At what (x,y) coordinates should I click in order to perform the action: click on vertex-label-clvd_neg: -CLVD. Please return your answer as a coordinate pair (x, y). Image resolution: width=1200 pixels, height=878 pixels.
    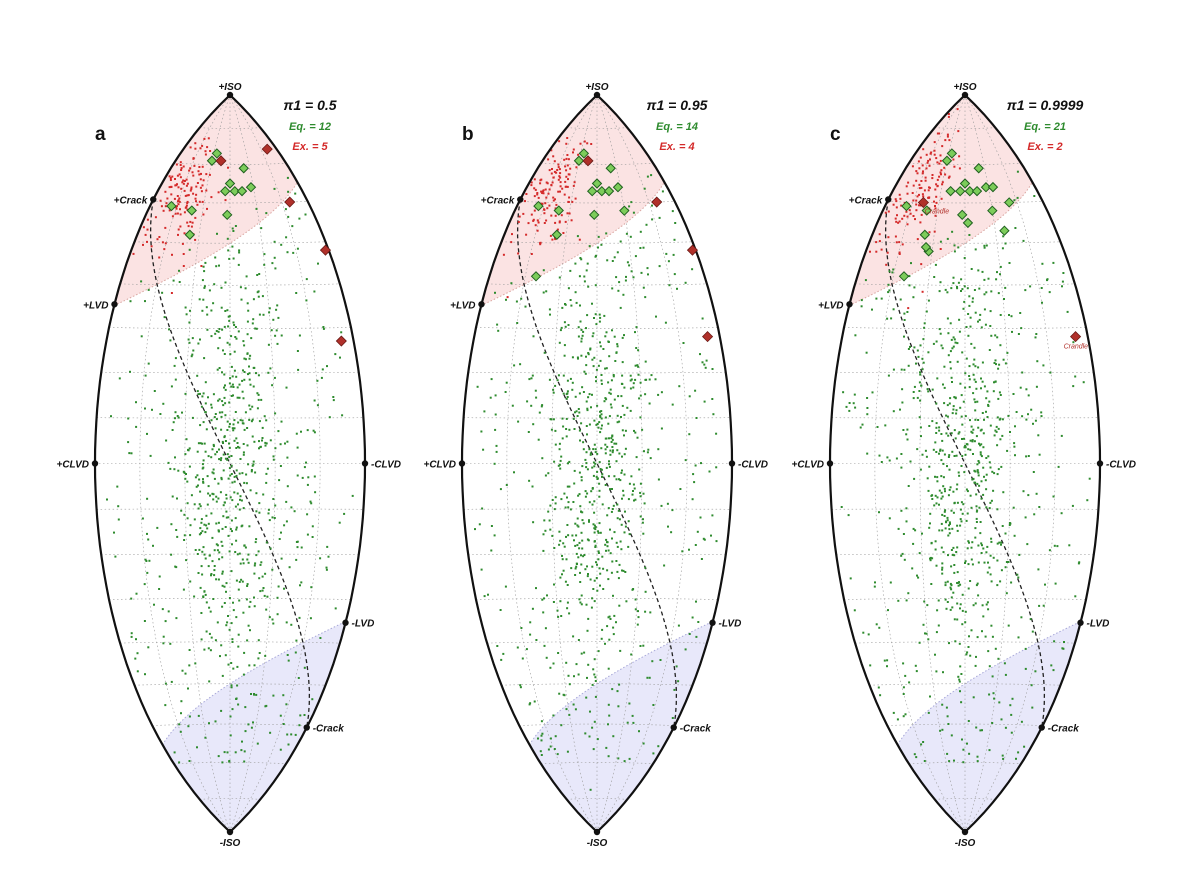
    Looking at the image, I should click on (1121, 465).